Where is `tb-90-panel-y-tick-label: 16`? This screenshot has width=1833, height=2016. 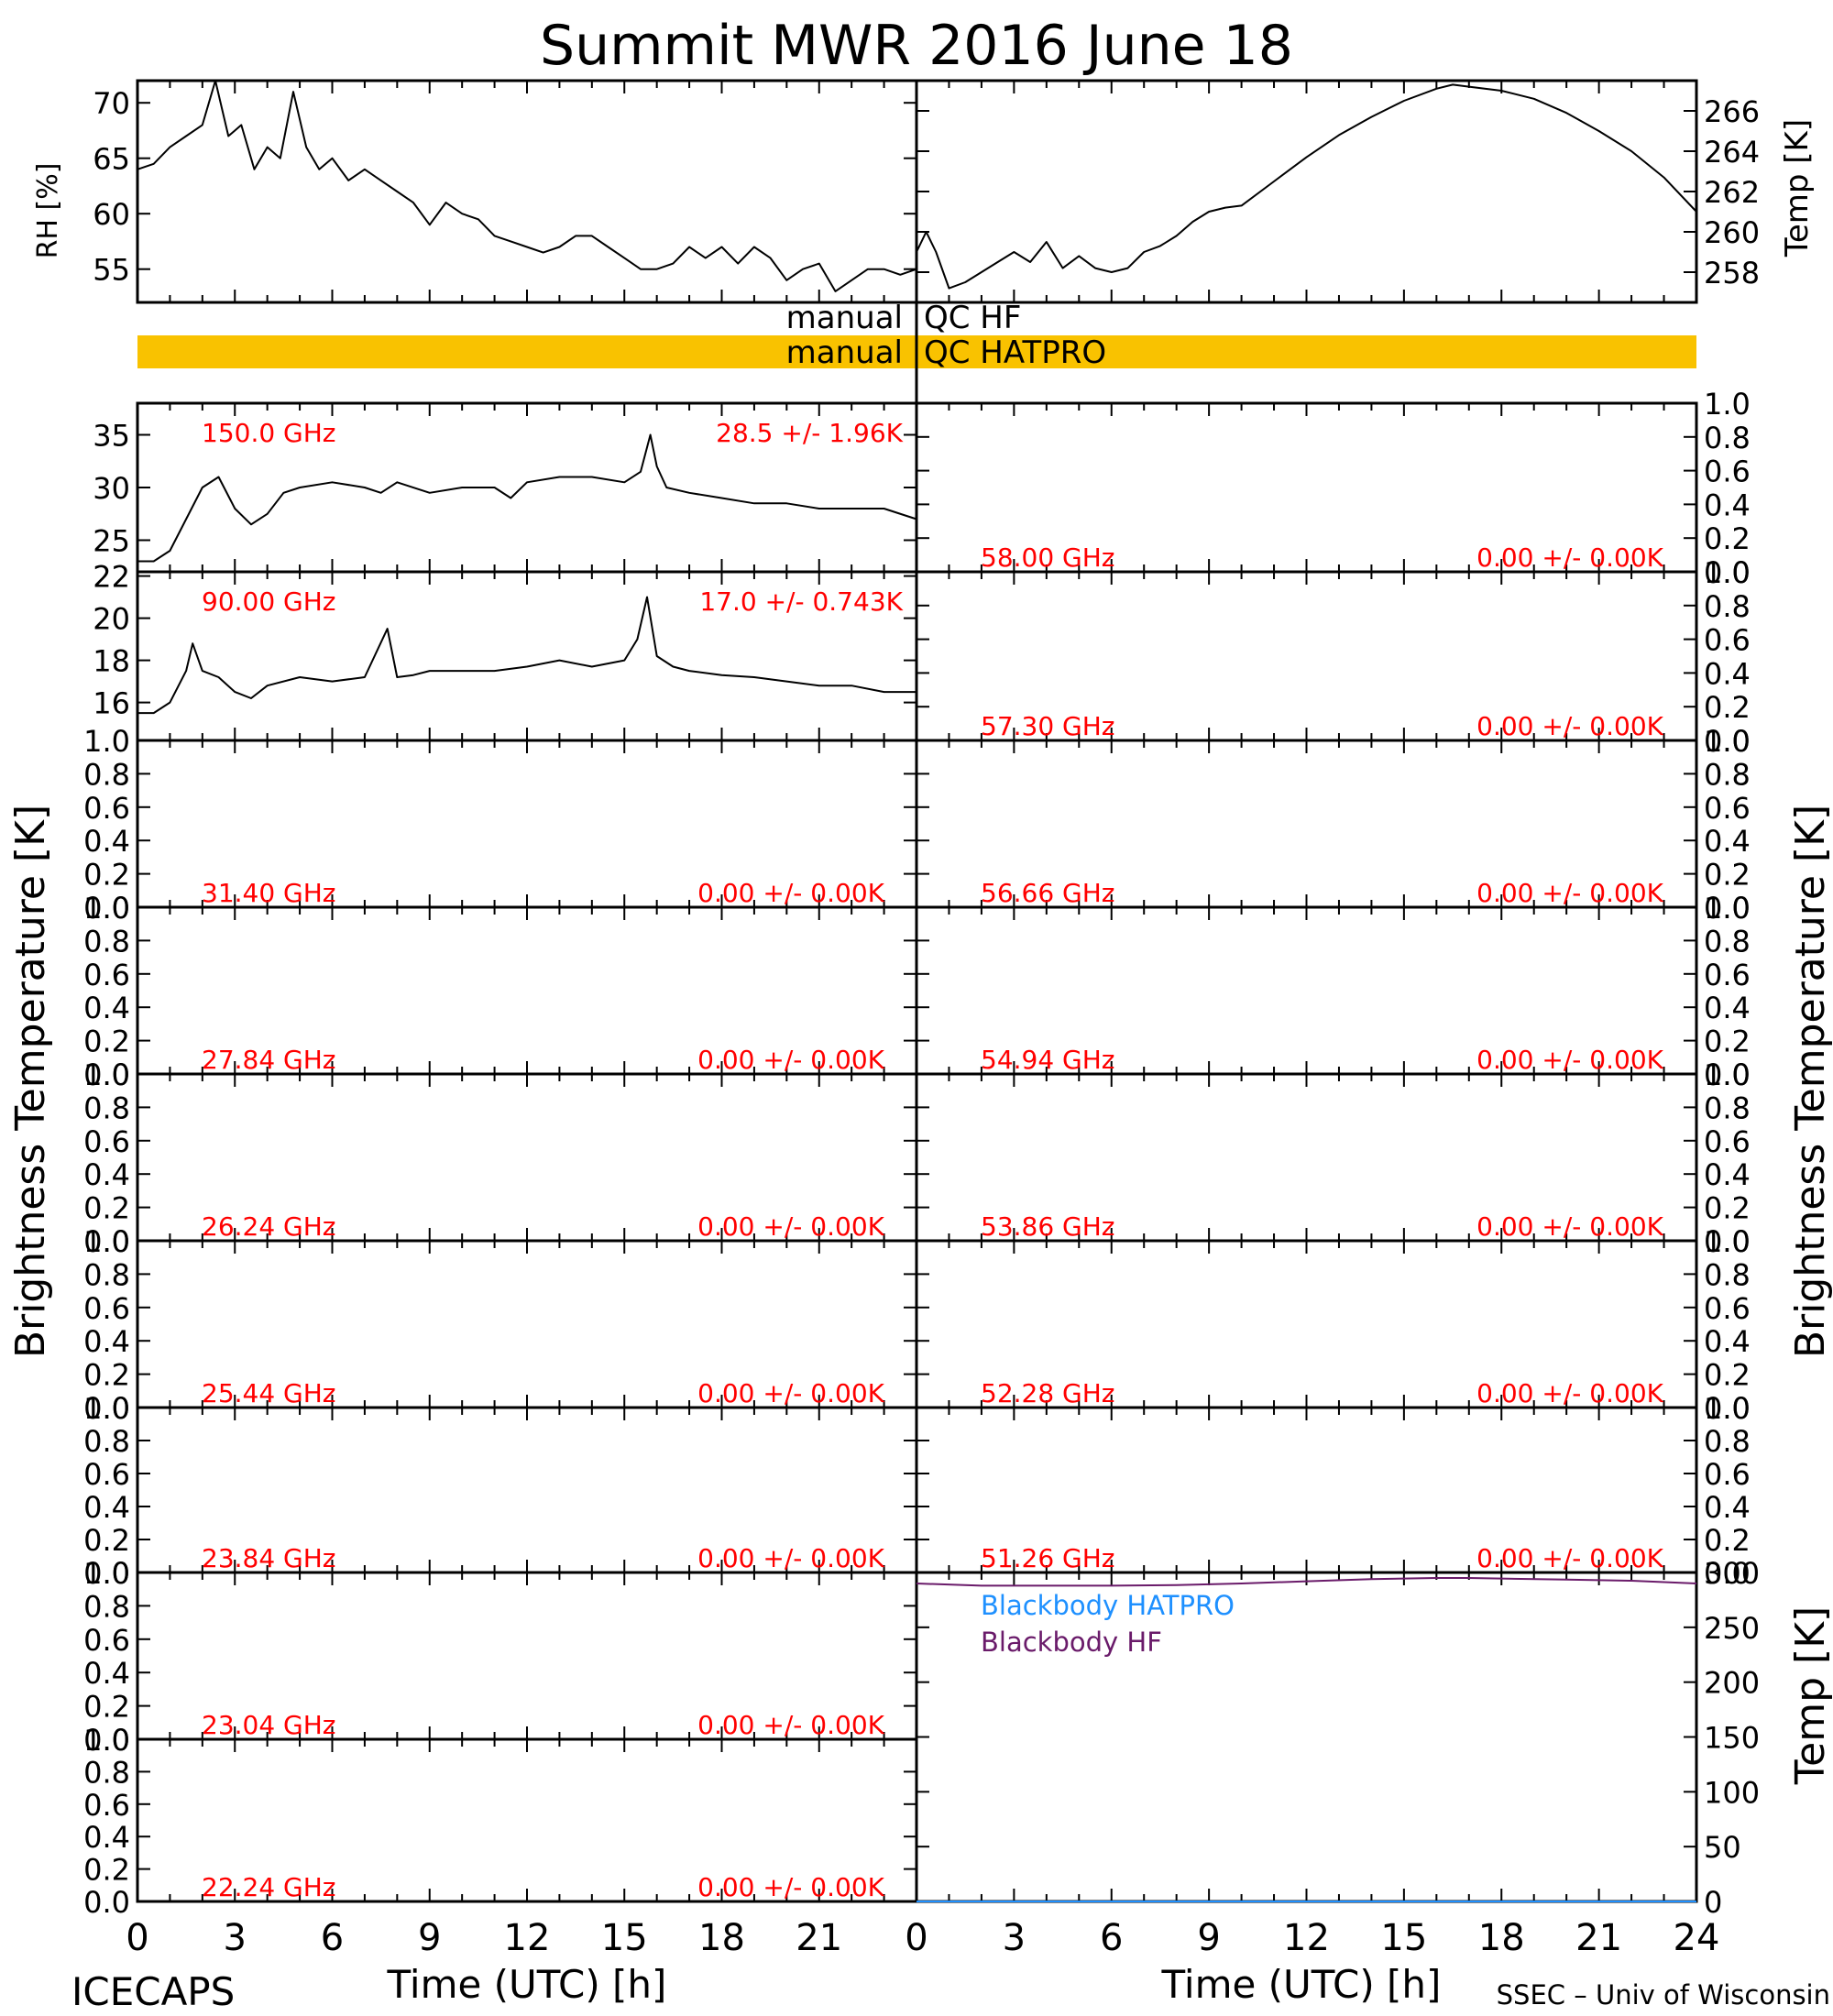
tb-90-panel-y-tick-label: 16 is located at coordinates (111, 703).